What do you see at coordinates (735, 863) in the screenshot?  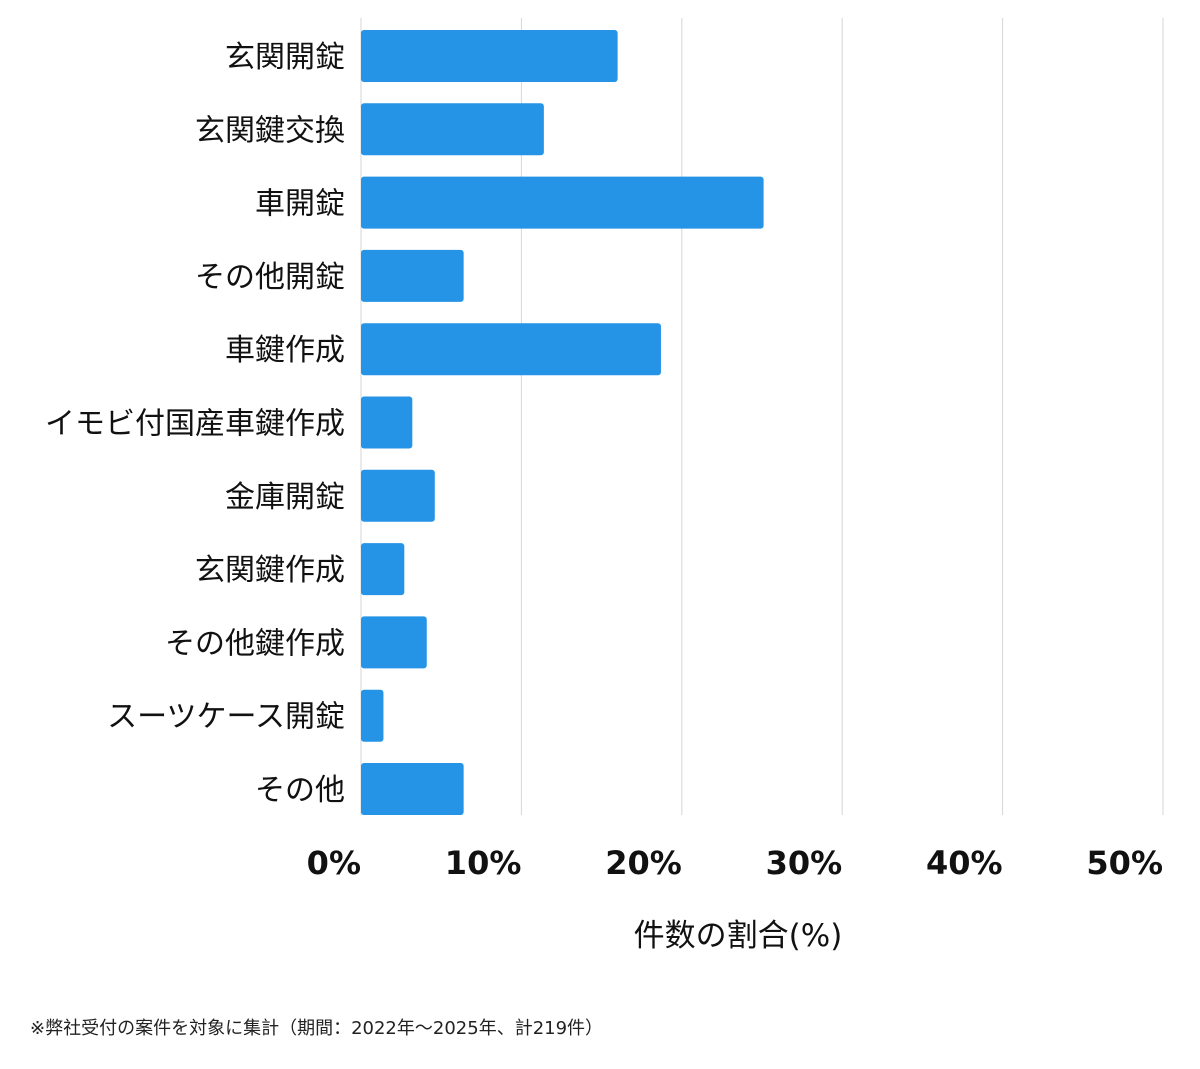 I see `x-tick-labels: 0% 10% 20% 30% 40% 50%` at bounding box center [735, 863].